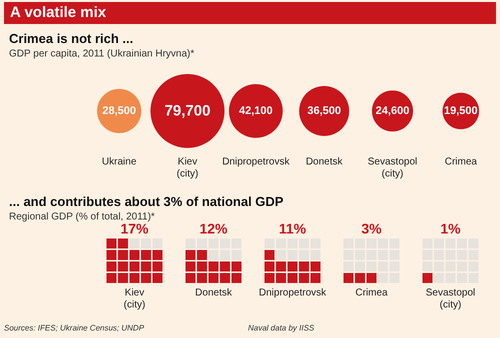  I want to click on data-label: 79,700, so click(187, 111).